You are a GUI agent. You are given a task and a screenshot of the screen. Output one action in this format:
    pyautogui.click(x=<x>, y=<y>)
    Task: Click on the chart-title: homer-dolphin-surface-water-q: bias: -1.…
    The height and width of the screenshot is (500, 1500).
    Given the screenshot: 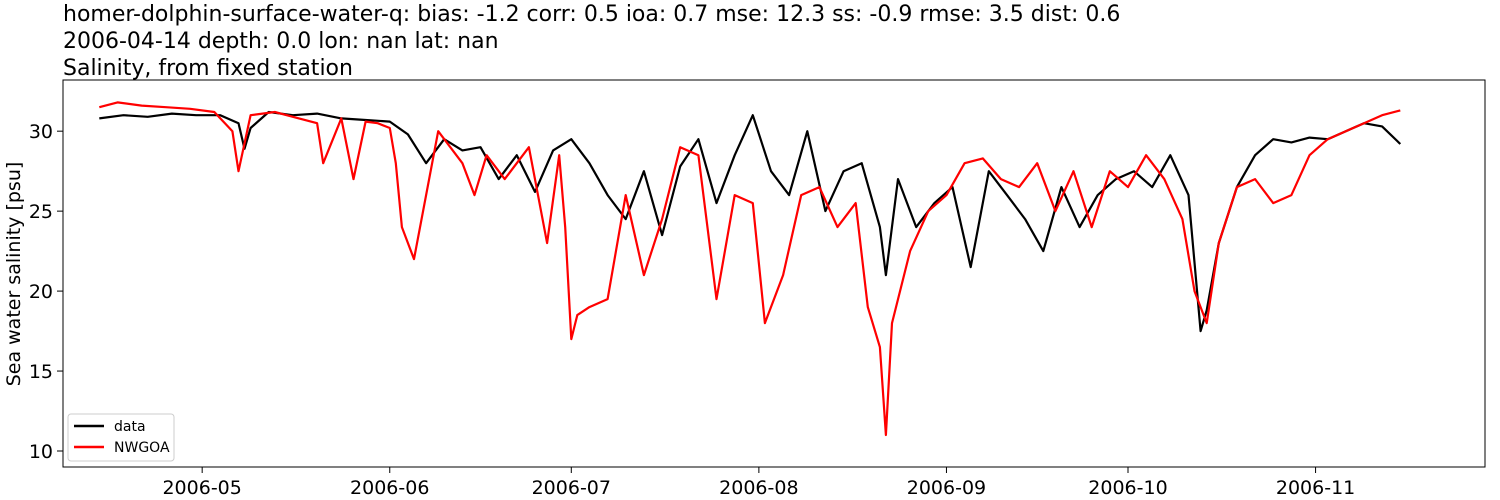 What is the action you would take?
    pyautogui.click(x=592, y=14)
    